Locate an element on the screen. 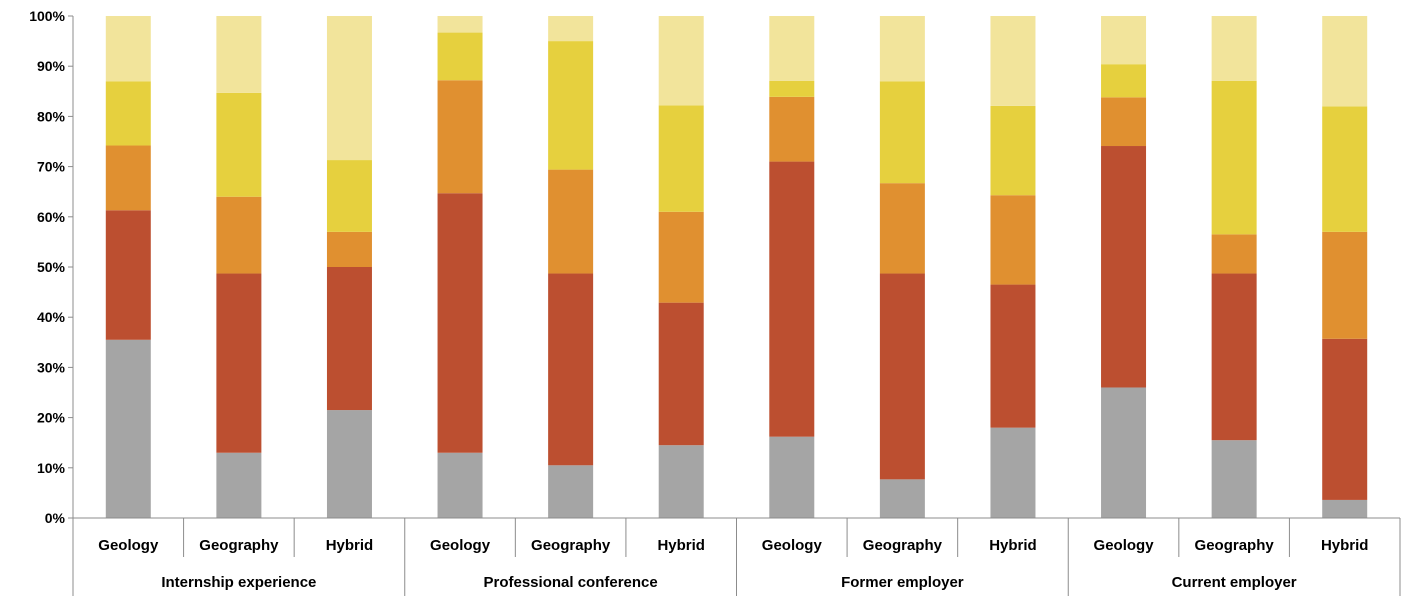 The width and height of the screenshot is (1403, 598). y-tick-label: 20% is located at coordinates (51, 418).